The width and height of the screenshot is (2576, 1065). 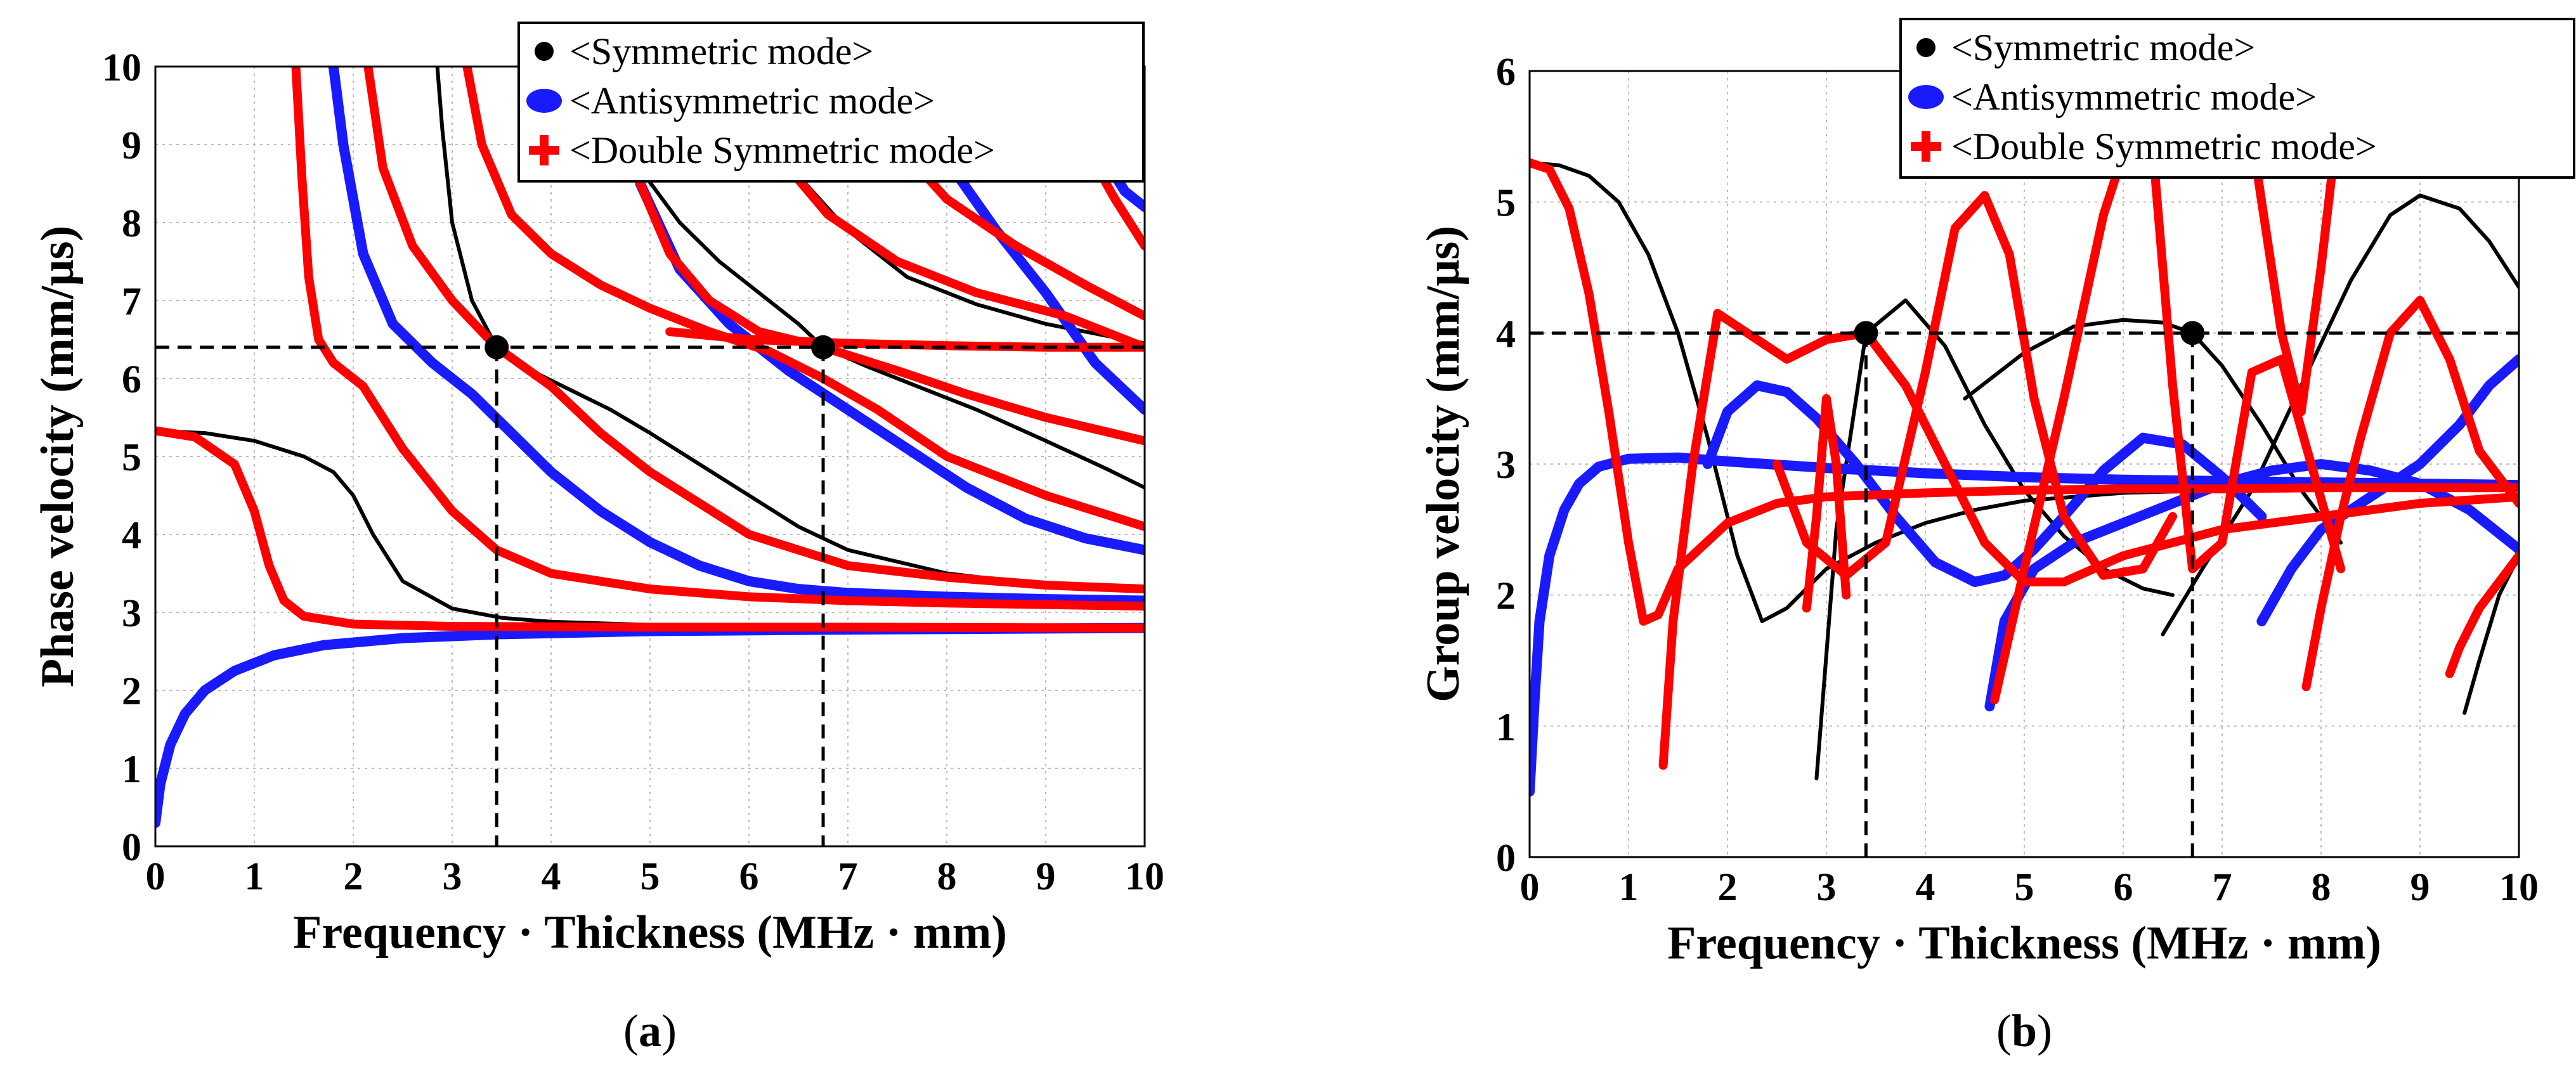 What do you see at coordinates (2490, 634) in the screenshot?
I see `series-symmetric-S4` at bounding box center [2490, 634].